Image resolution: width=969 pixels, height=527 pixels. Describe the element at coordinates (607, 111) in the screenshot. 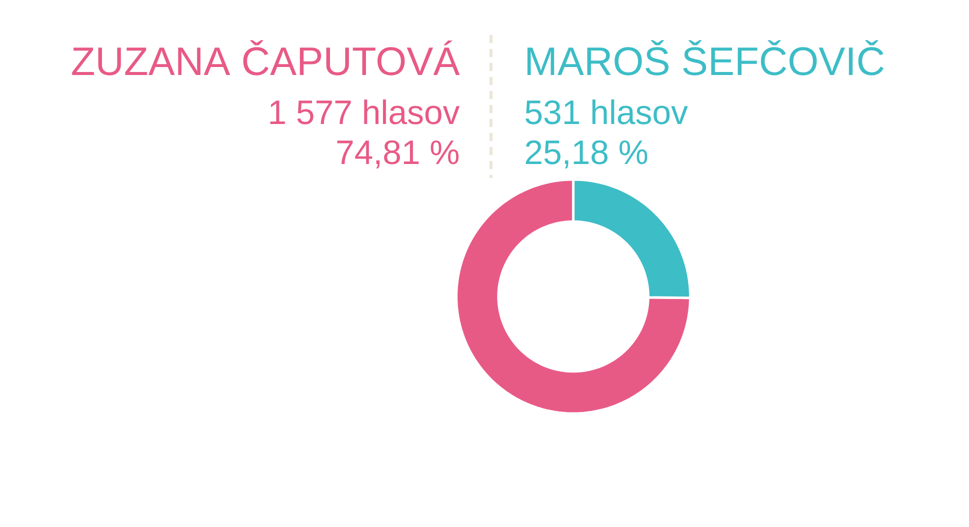

I see `data-label: 531 hlasov` at that location.